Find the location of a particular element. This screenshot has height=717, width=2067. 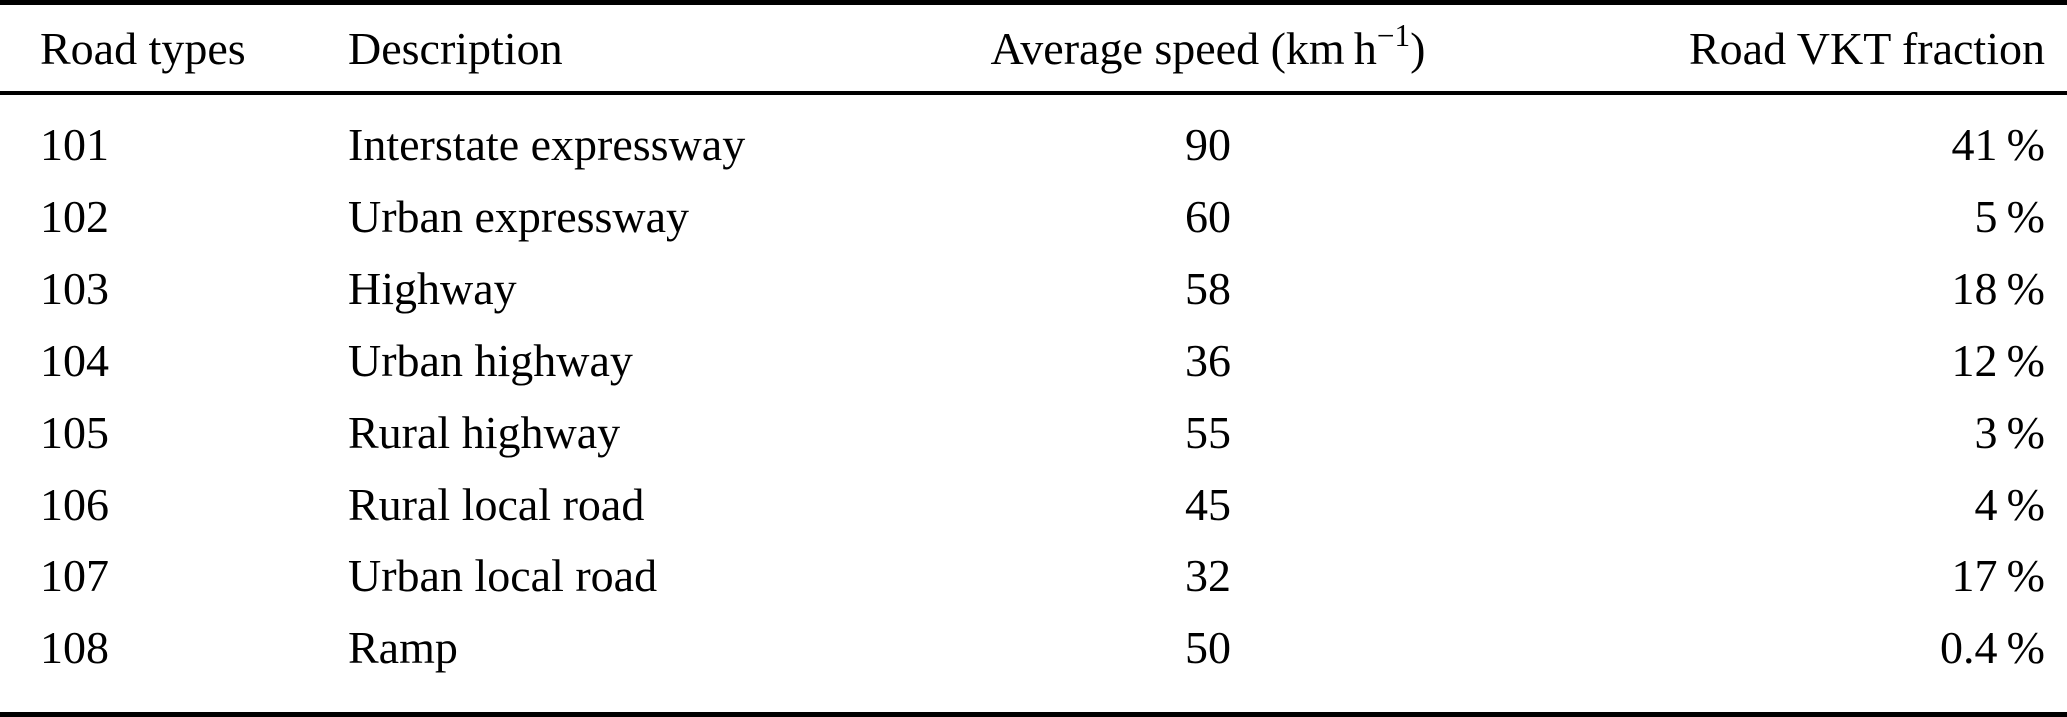

avg-speed-header-prefix: Average speed (km h is located at coordinates (1183, 48).